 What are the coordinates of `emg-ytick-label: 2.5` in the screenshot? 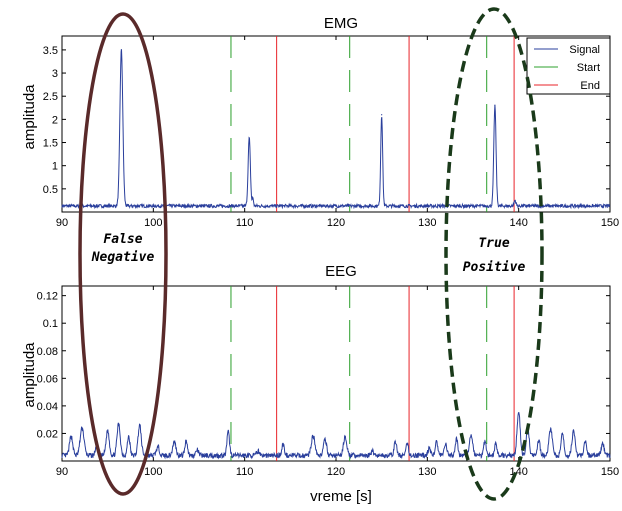 It's located at (50, 97).